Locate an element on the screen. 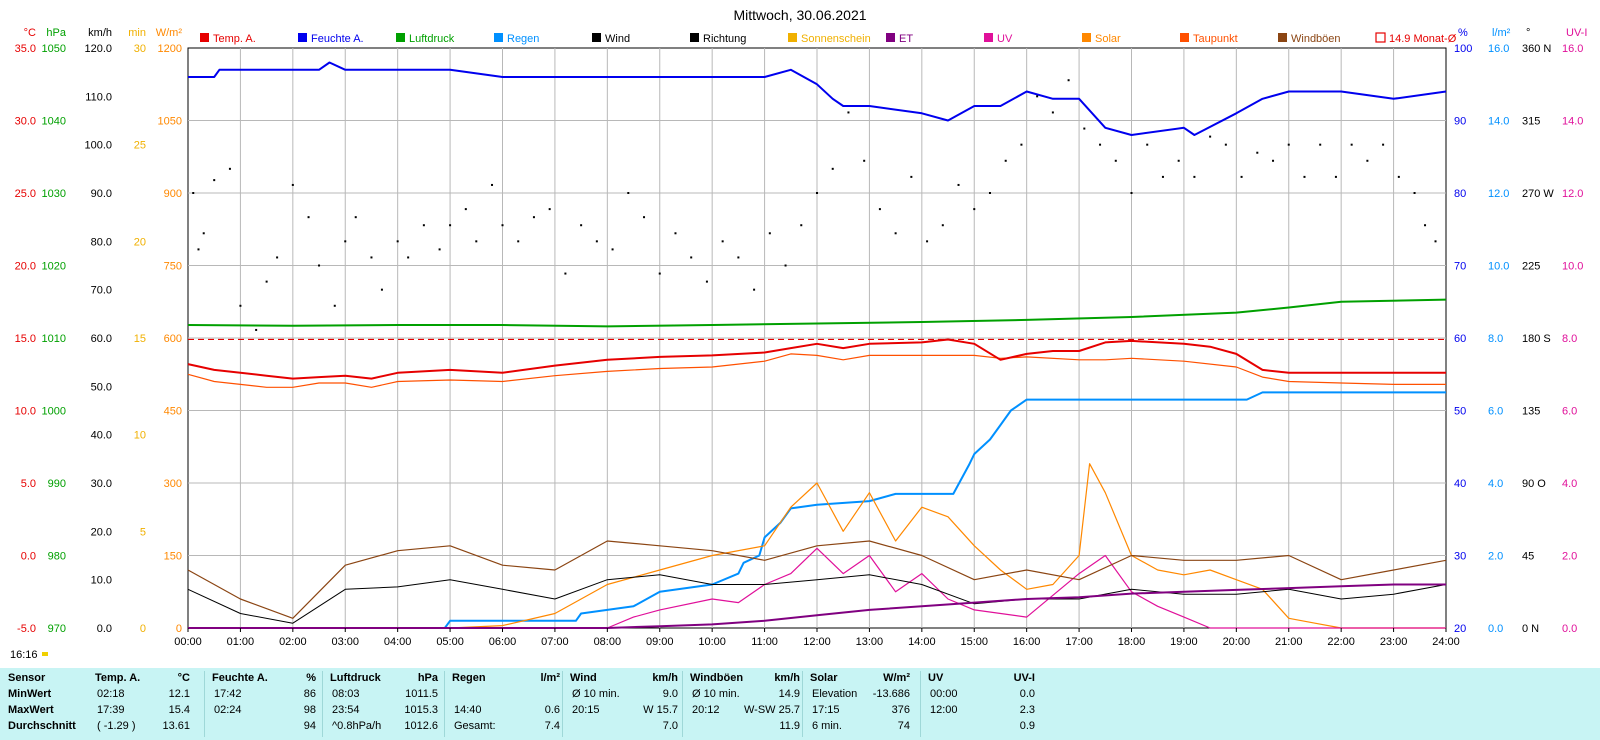 The image size is (1600, 740). stats-cell-meta: Ø 10 min. is located at coordinates (596, 694).